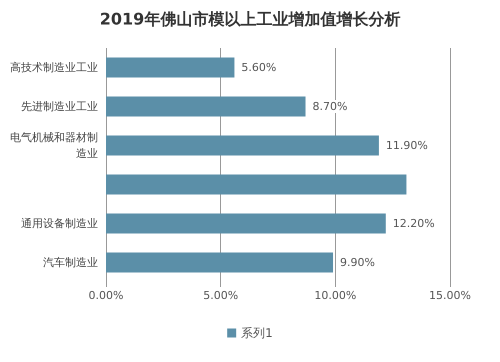 Image resolution: width=500 pixels, height=362 pixels. I want to click on x-tick-label: 0.00%, so click(106, 295).